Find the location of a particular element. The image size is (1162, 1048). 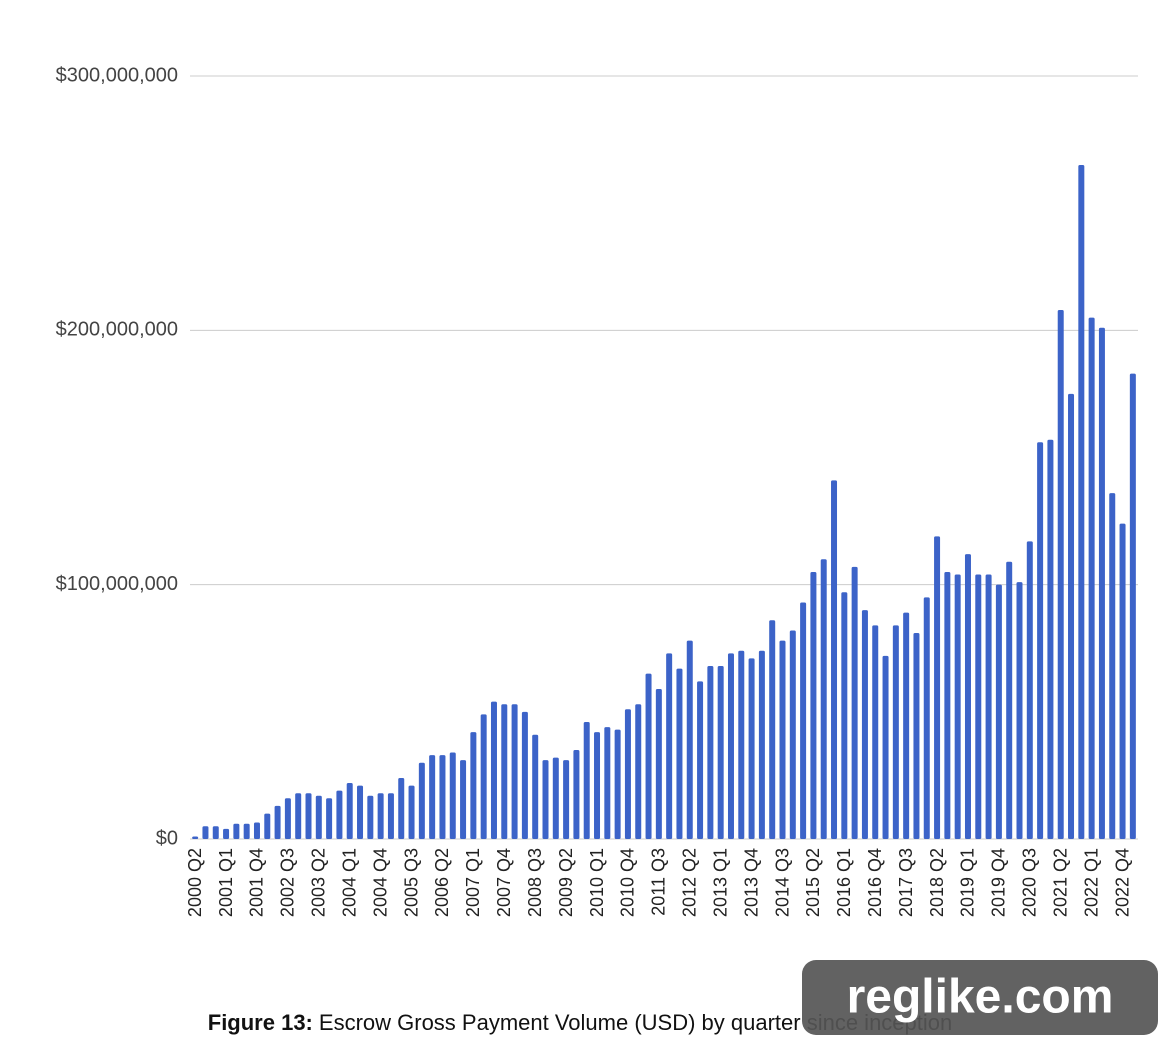

x-tick-label: 2006 Q2 is located at coordinates (442, 882).